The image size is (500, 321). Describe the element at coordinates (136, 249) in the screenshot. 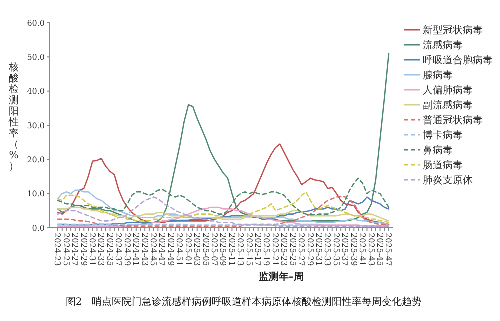

I see `x-tick-label: 2024-41` at that location.